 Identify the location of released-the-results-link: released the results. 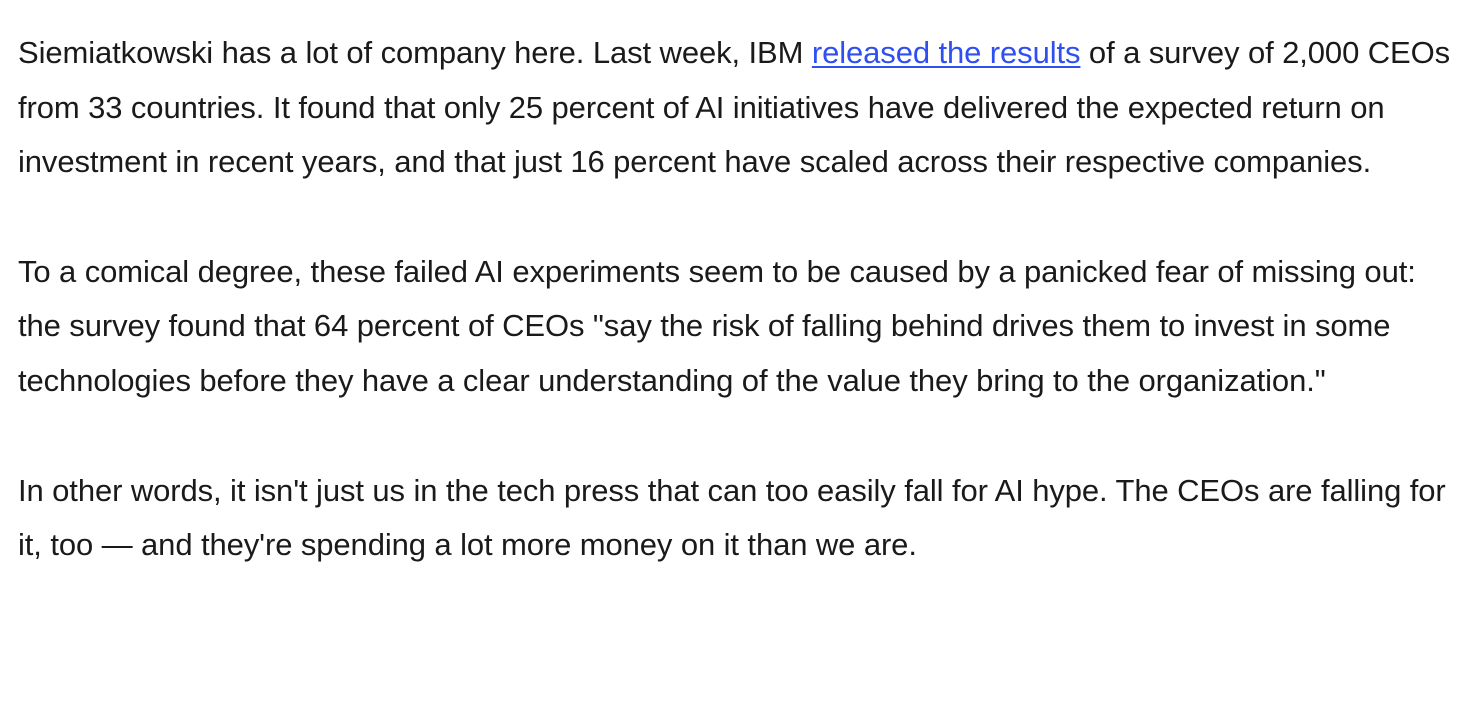
(946, 52).